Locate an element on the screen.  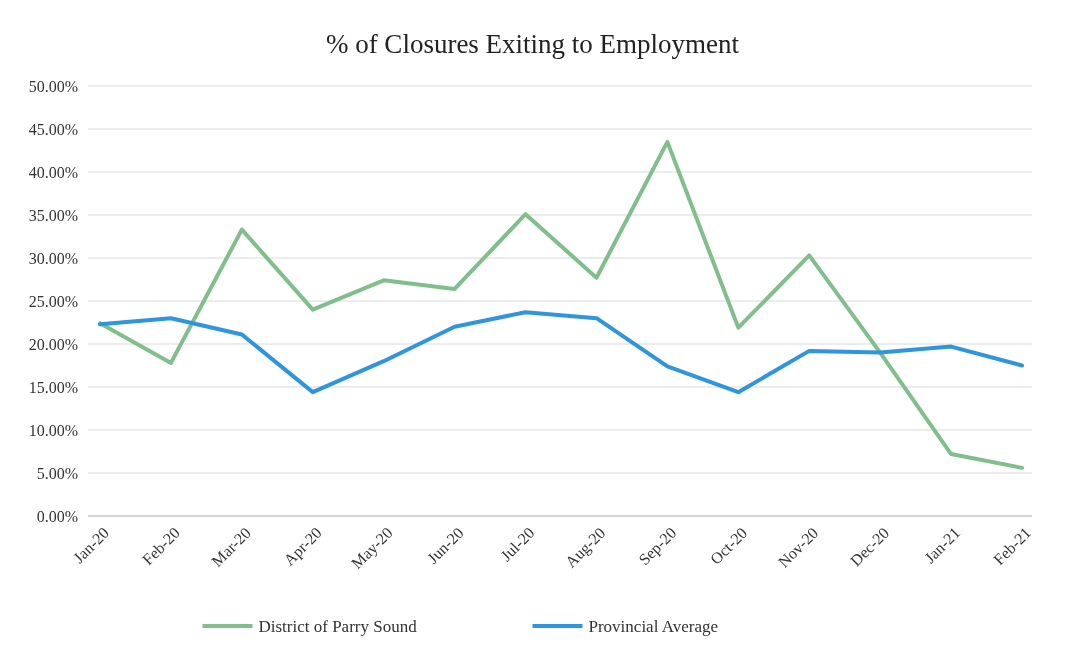
y-tick-label: 10.00% is located at coordinates (53, 430).